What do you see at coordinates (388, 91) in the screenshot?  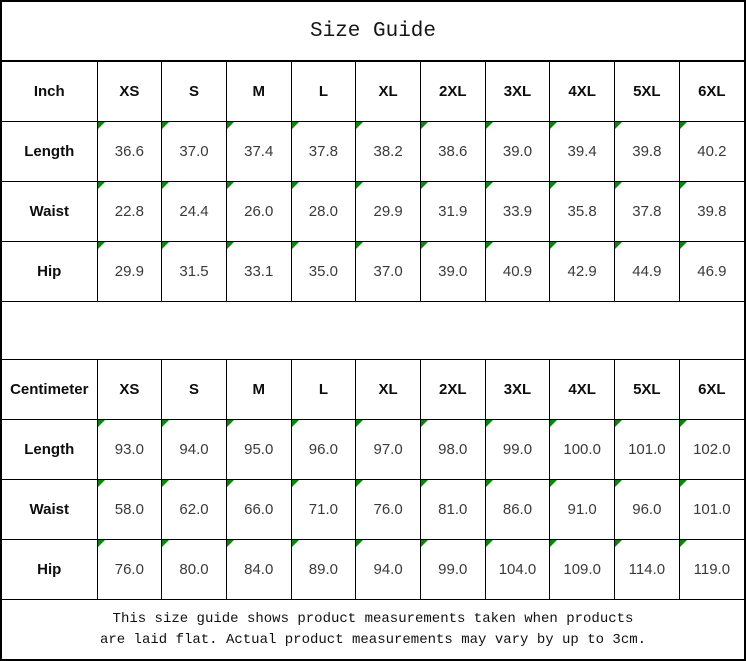 I see `size-header-cell: XL` at bounding box center [388, 91].